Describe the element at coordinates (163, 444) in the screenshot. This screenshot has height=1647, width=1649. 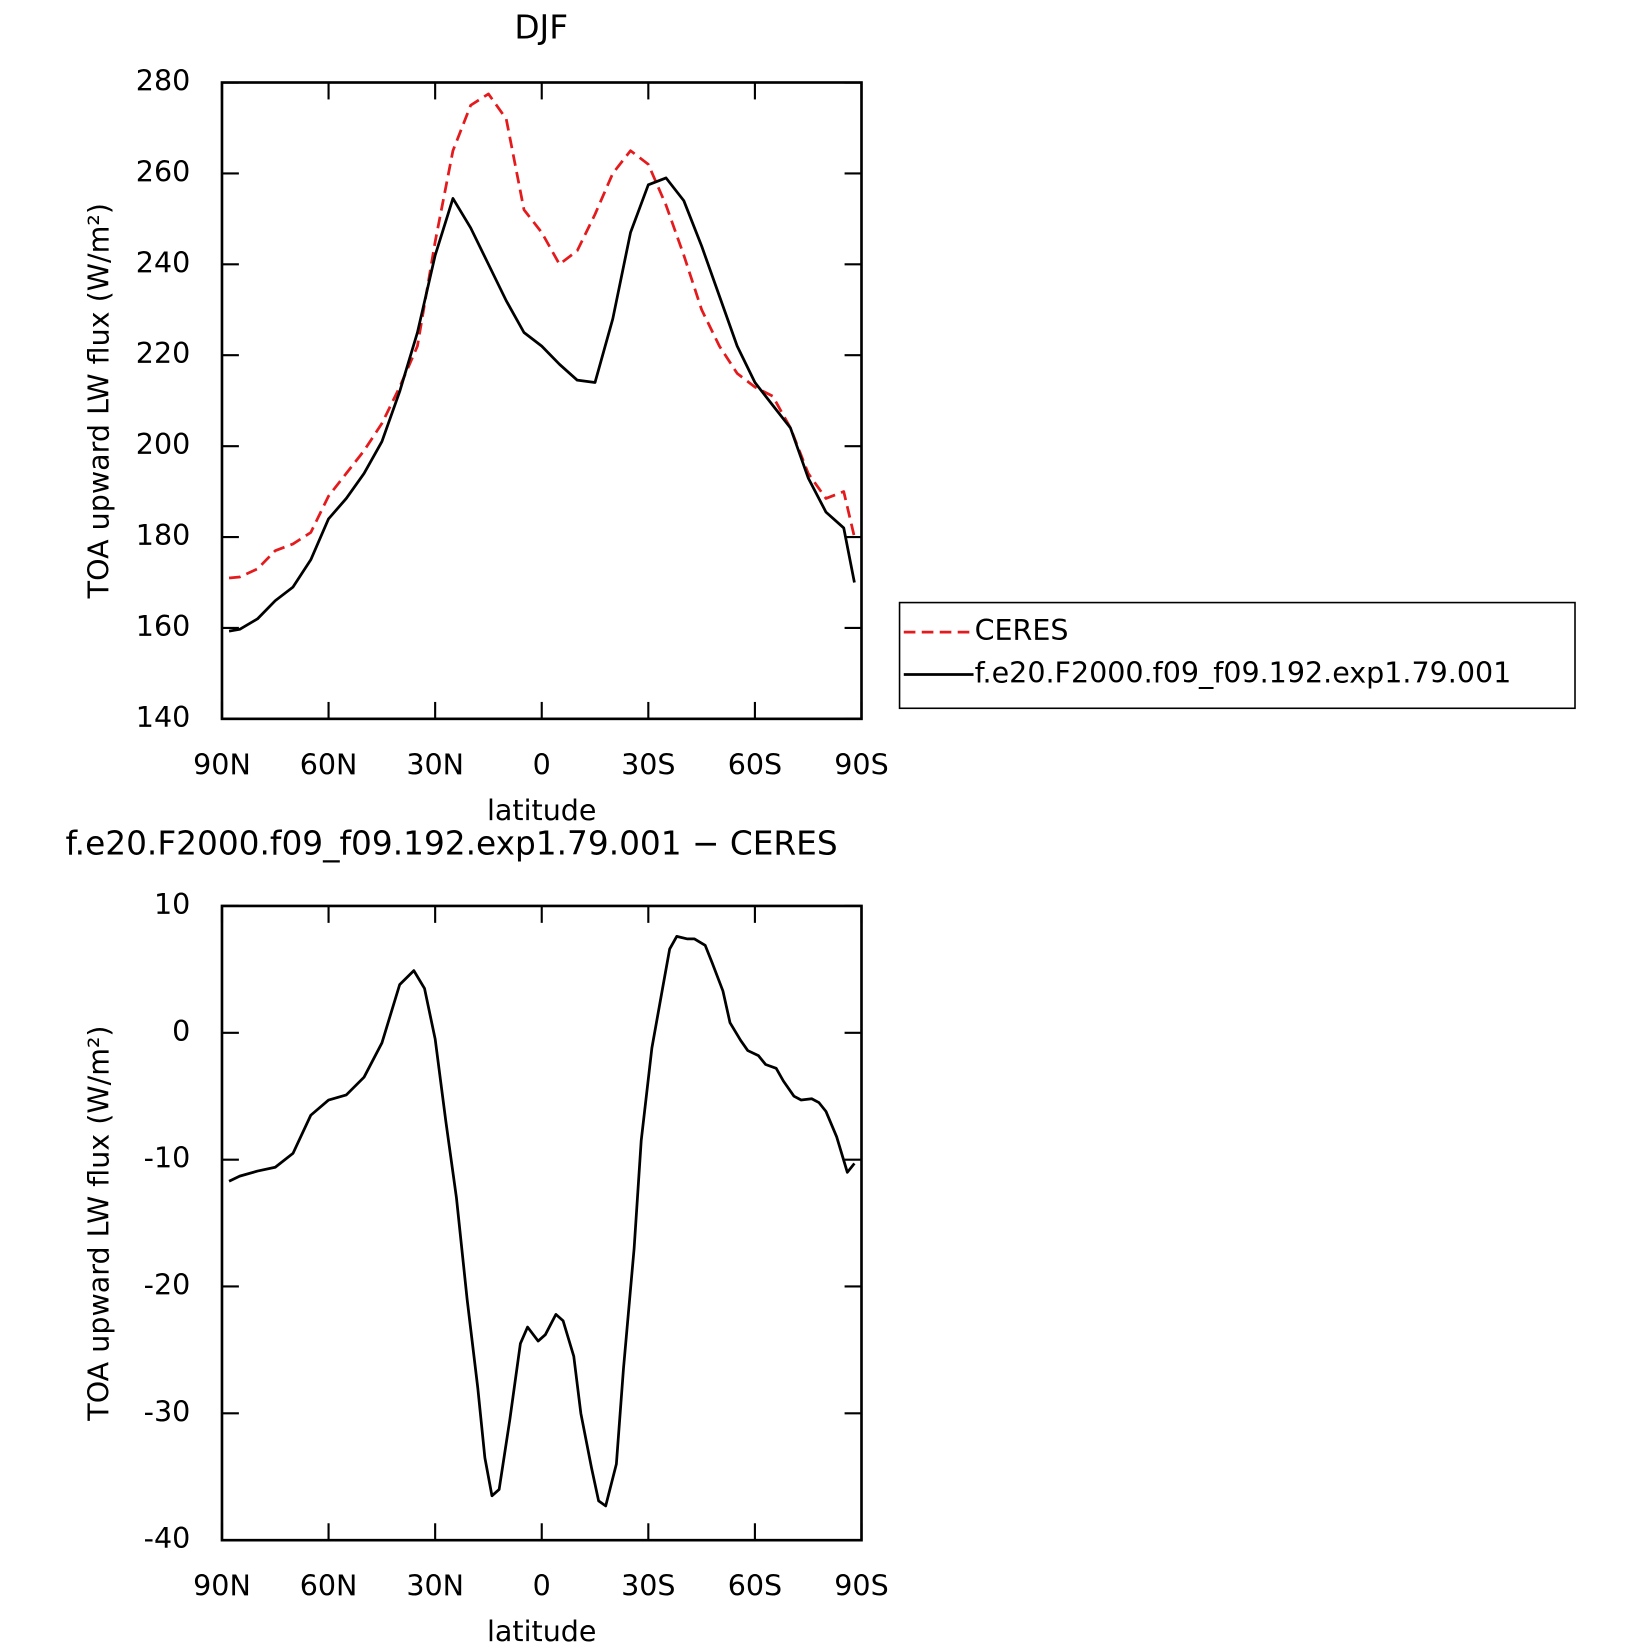
I see `y-tick-label: 200` at that location.